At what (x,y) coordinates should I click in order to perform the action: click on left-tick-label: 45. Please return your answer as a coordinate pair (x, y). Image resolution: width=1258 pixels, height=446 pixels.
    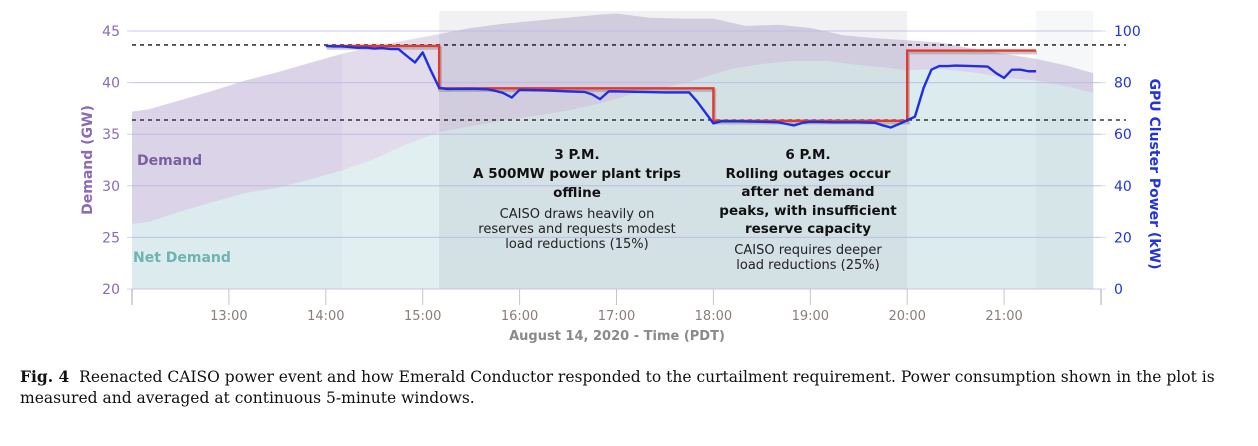
    Looking at the image, I should click on (111, 32).